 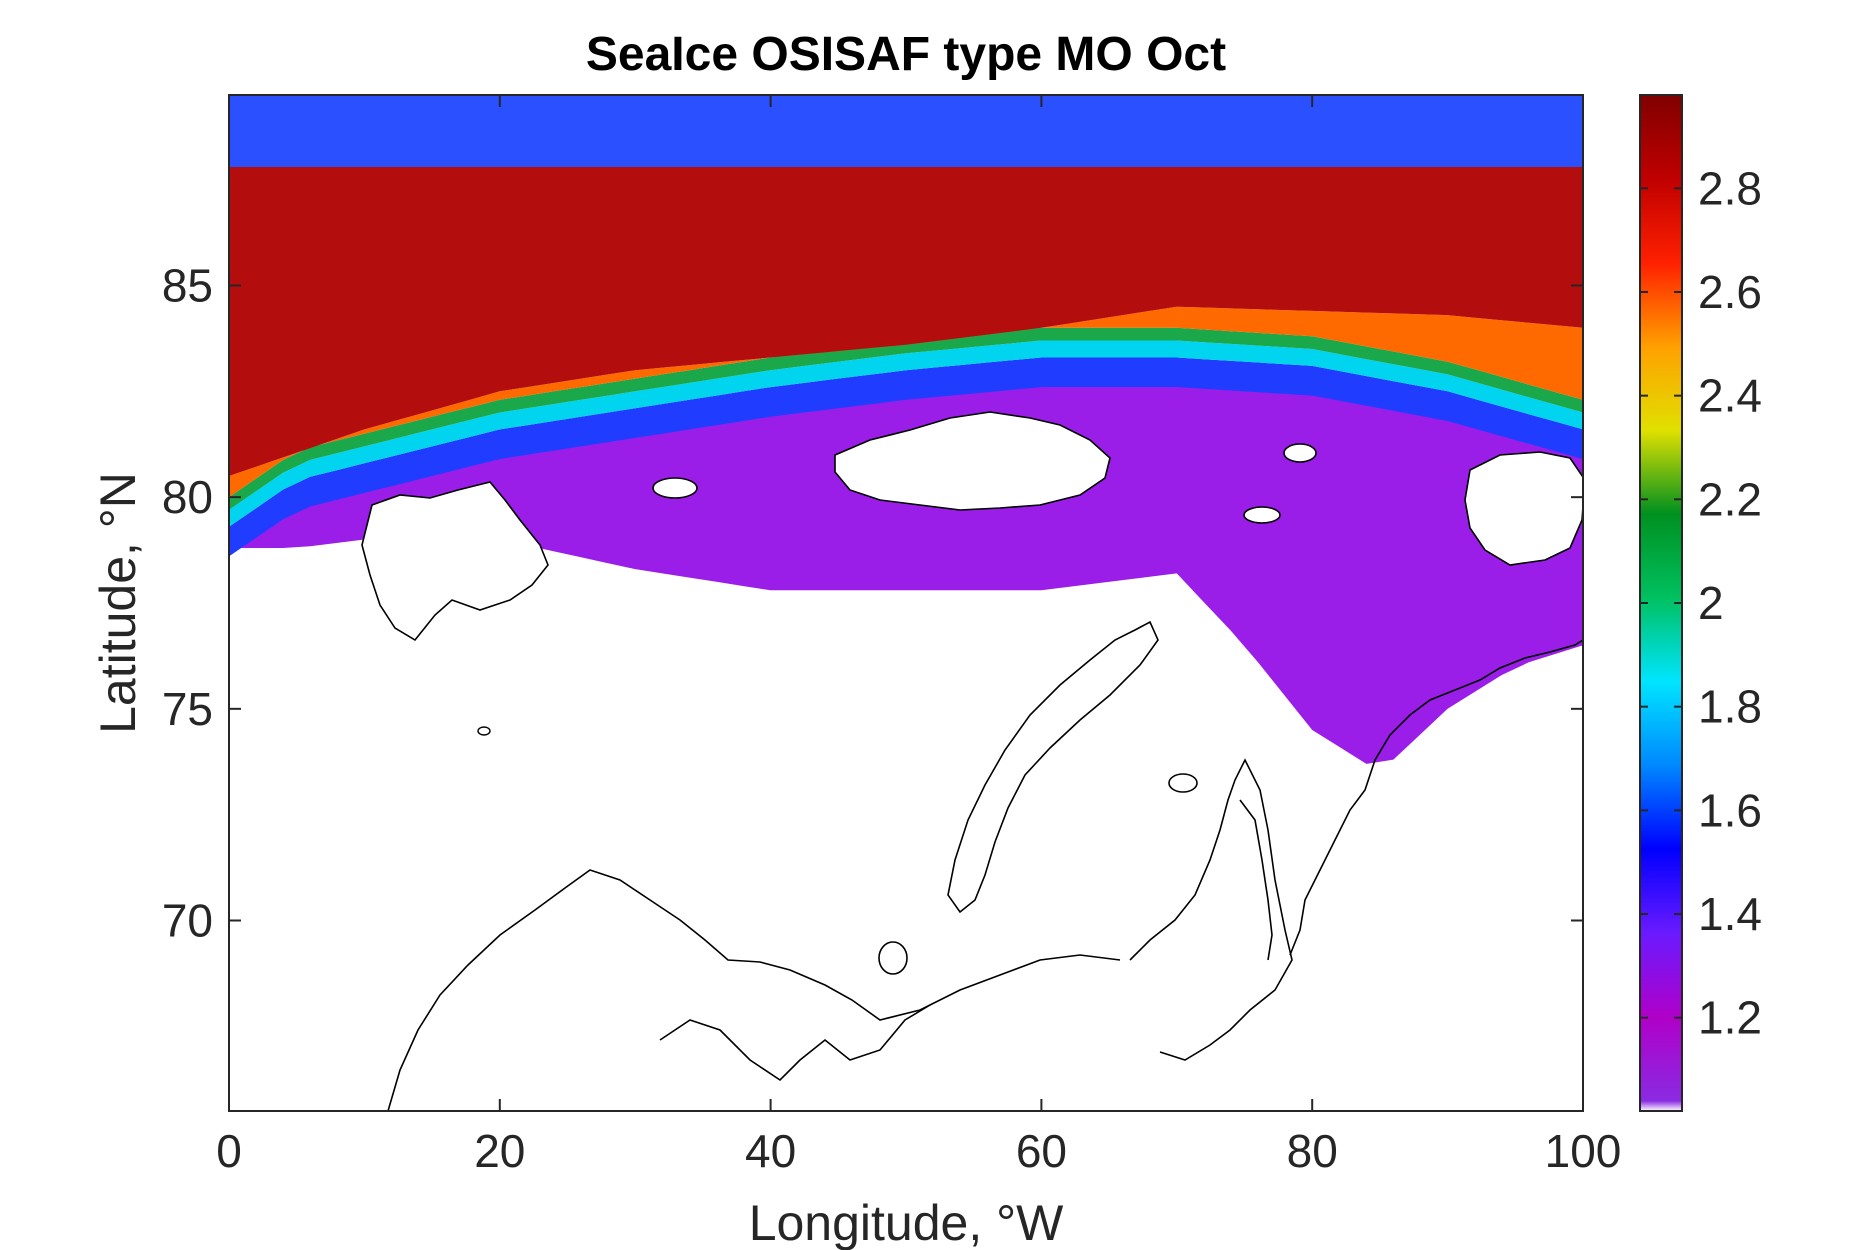 What do you see at coordinates (1436, 797) in the screenshot?
I see `coastline-taymyr` at bounding box center [1436, 797].